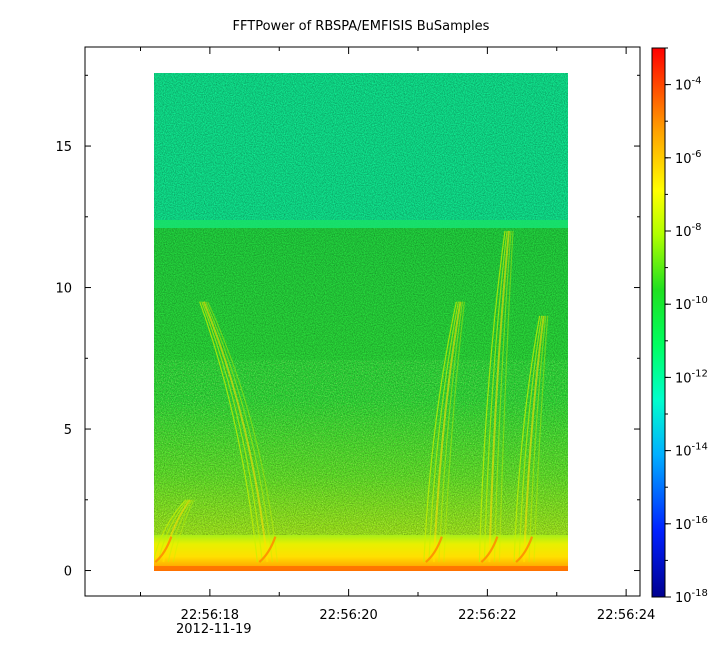 This screenshot has width=724, height=656. What do you see at coordinates (361, 568) in the screenshot?
I see `base-line` at bounding box center [361, 568].